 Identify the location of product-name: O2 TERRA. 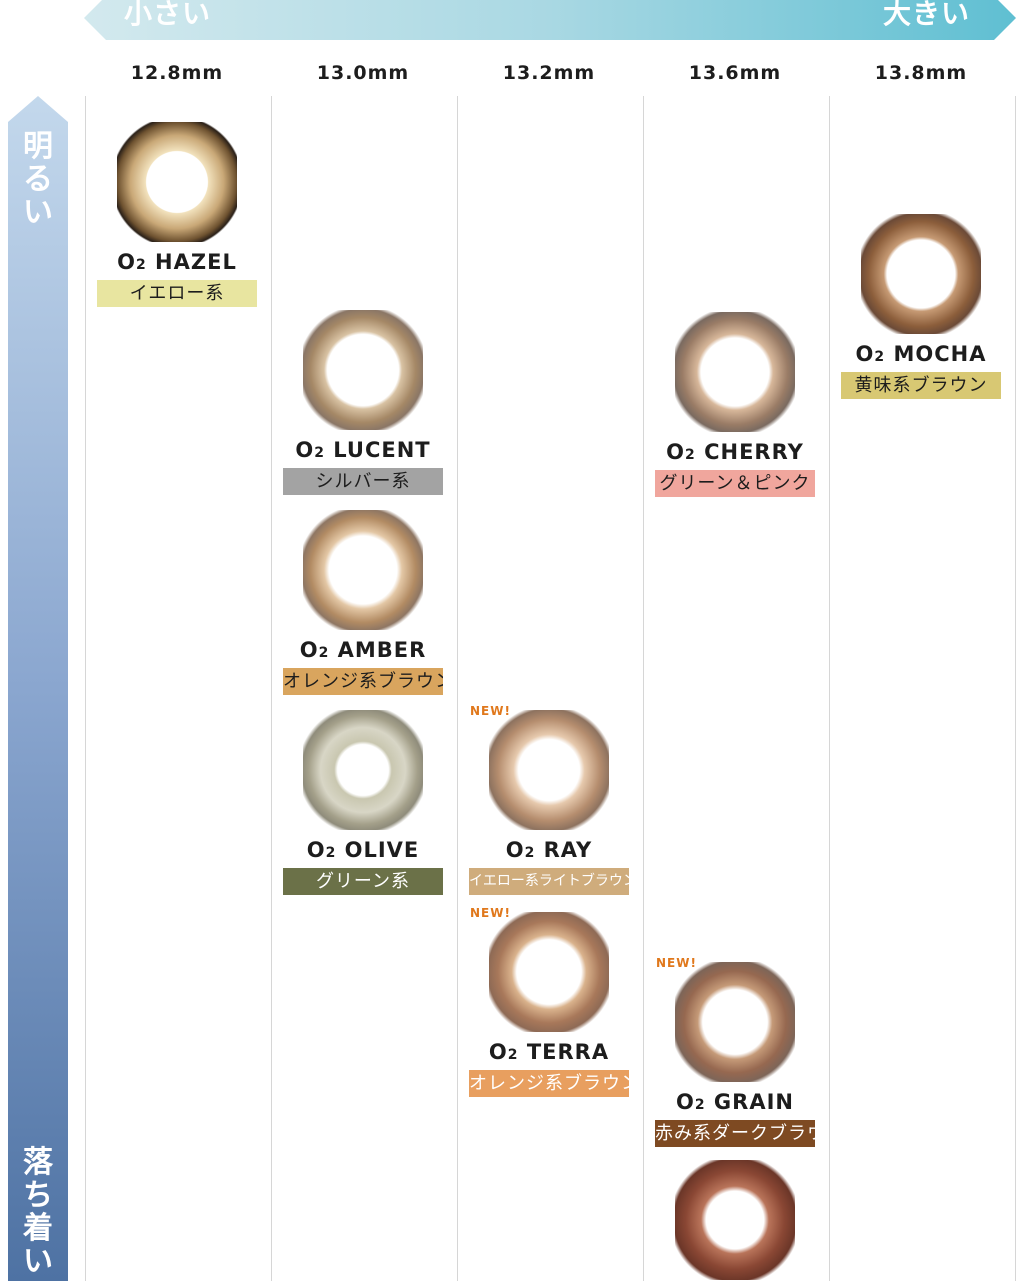
(549, 1052).